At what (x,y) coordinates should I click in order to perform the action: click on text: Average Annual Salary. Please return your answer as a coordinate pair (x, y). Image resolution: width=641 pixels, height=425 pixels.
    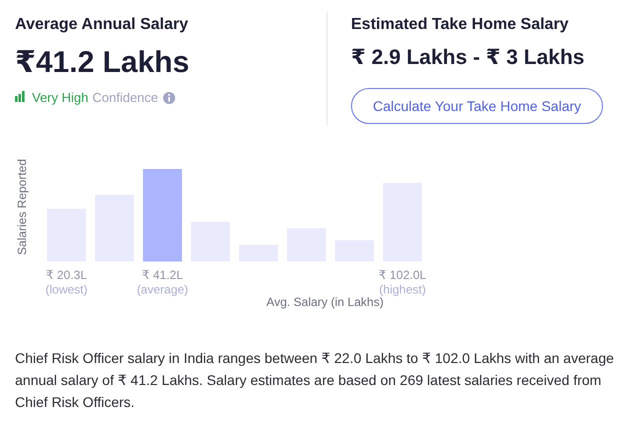
    Looking at the image, I should click on (101, 24).